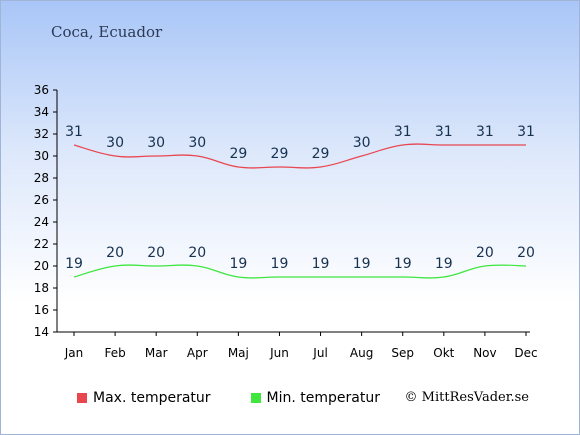  I want to click on location-title: Coca, Ecuador, so click(107, 32).